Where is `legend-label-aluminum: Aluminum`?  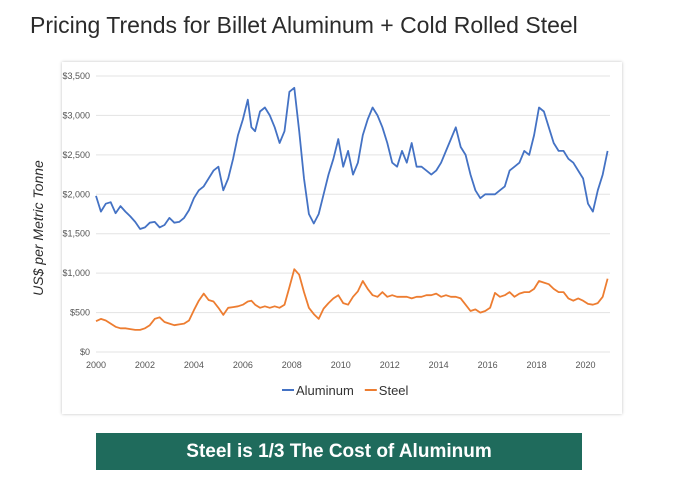
legend-label-aluminum: Aluminum is located at coordinates (325, 390).